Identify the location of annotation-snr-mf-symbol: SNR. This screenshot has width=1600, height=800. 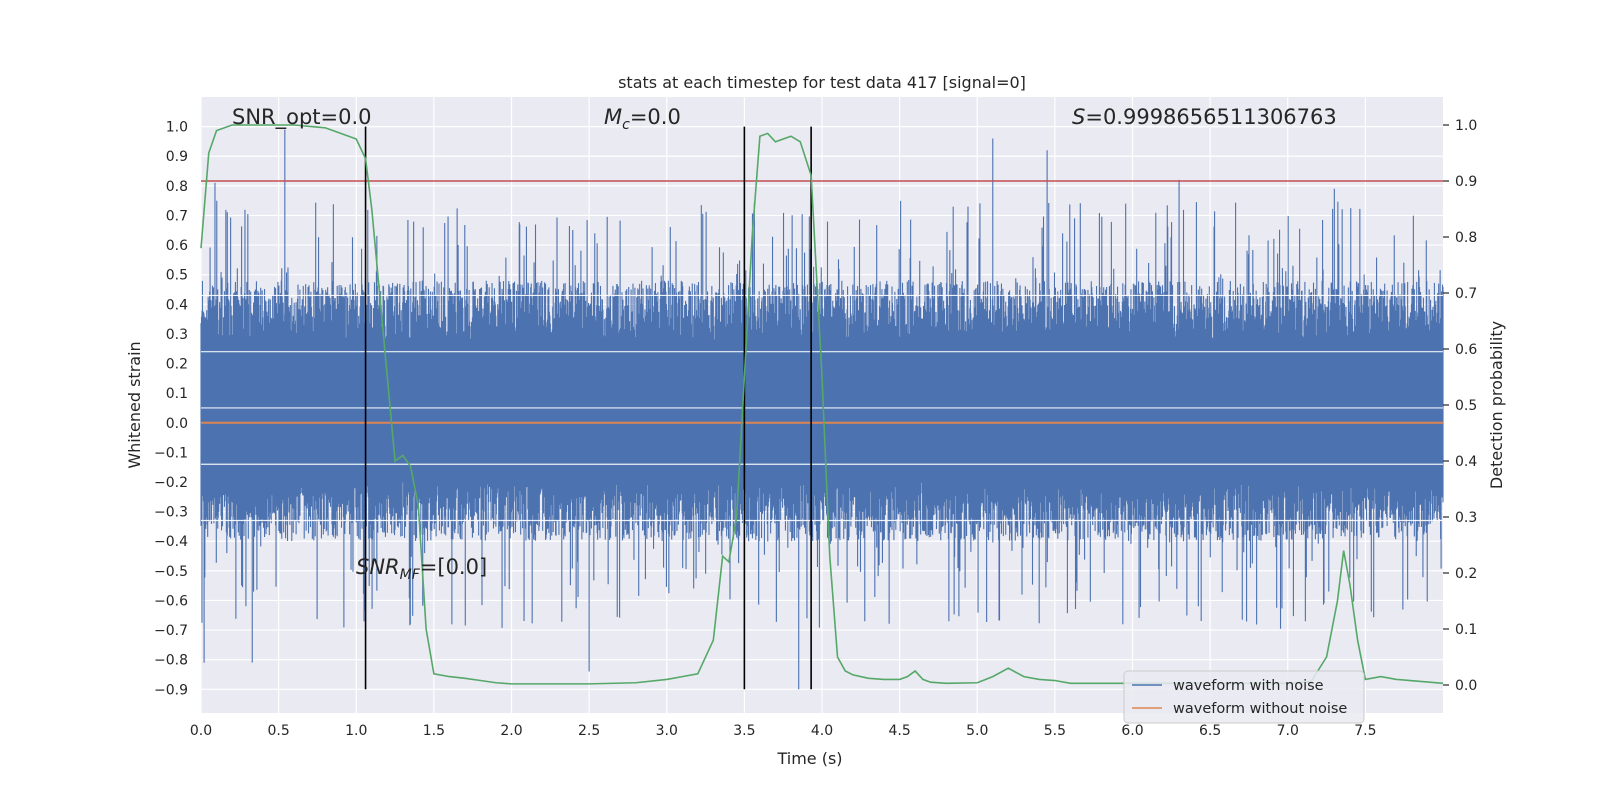
(378, 567).